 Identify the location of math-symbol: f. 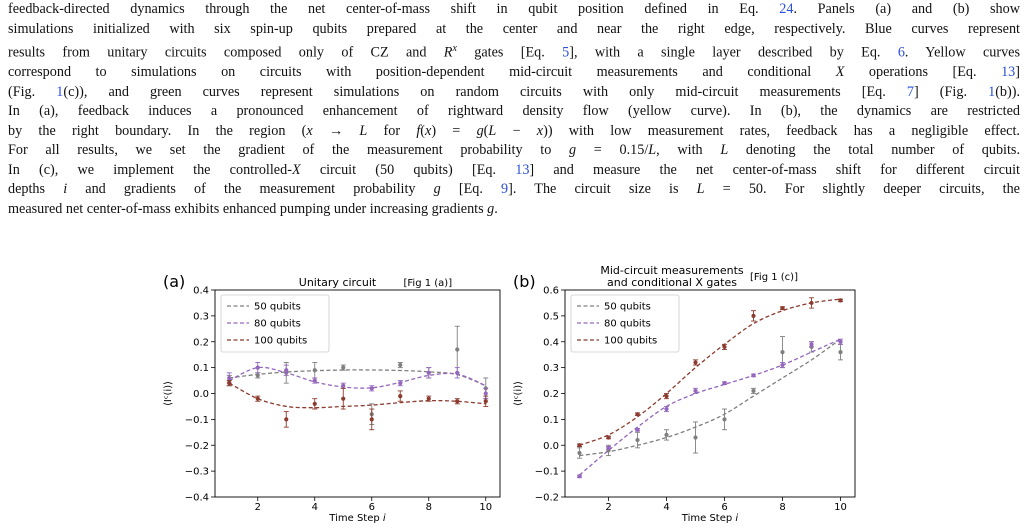
(418, 130).